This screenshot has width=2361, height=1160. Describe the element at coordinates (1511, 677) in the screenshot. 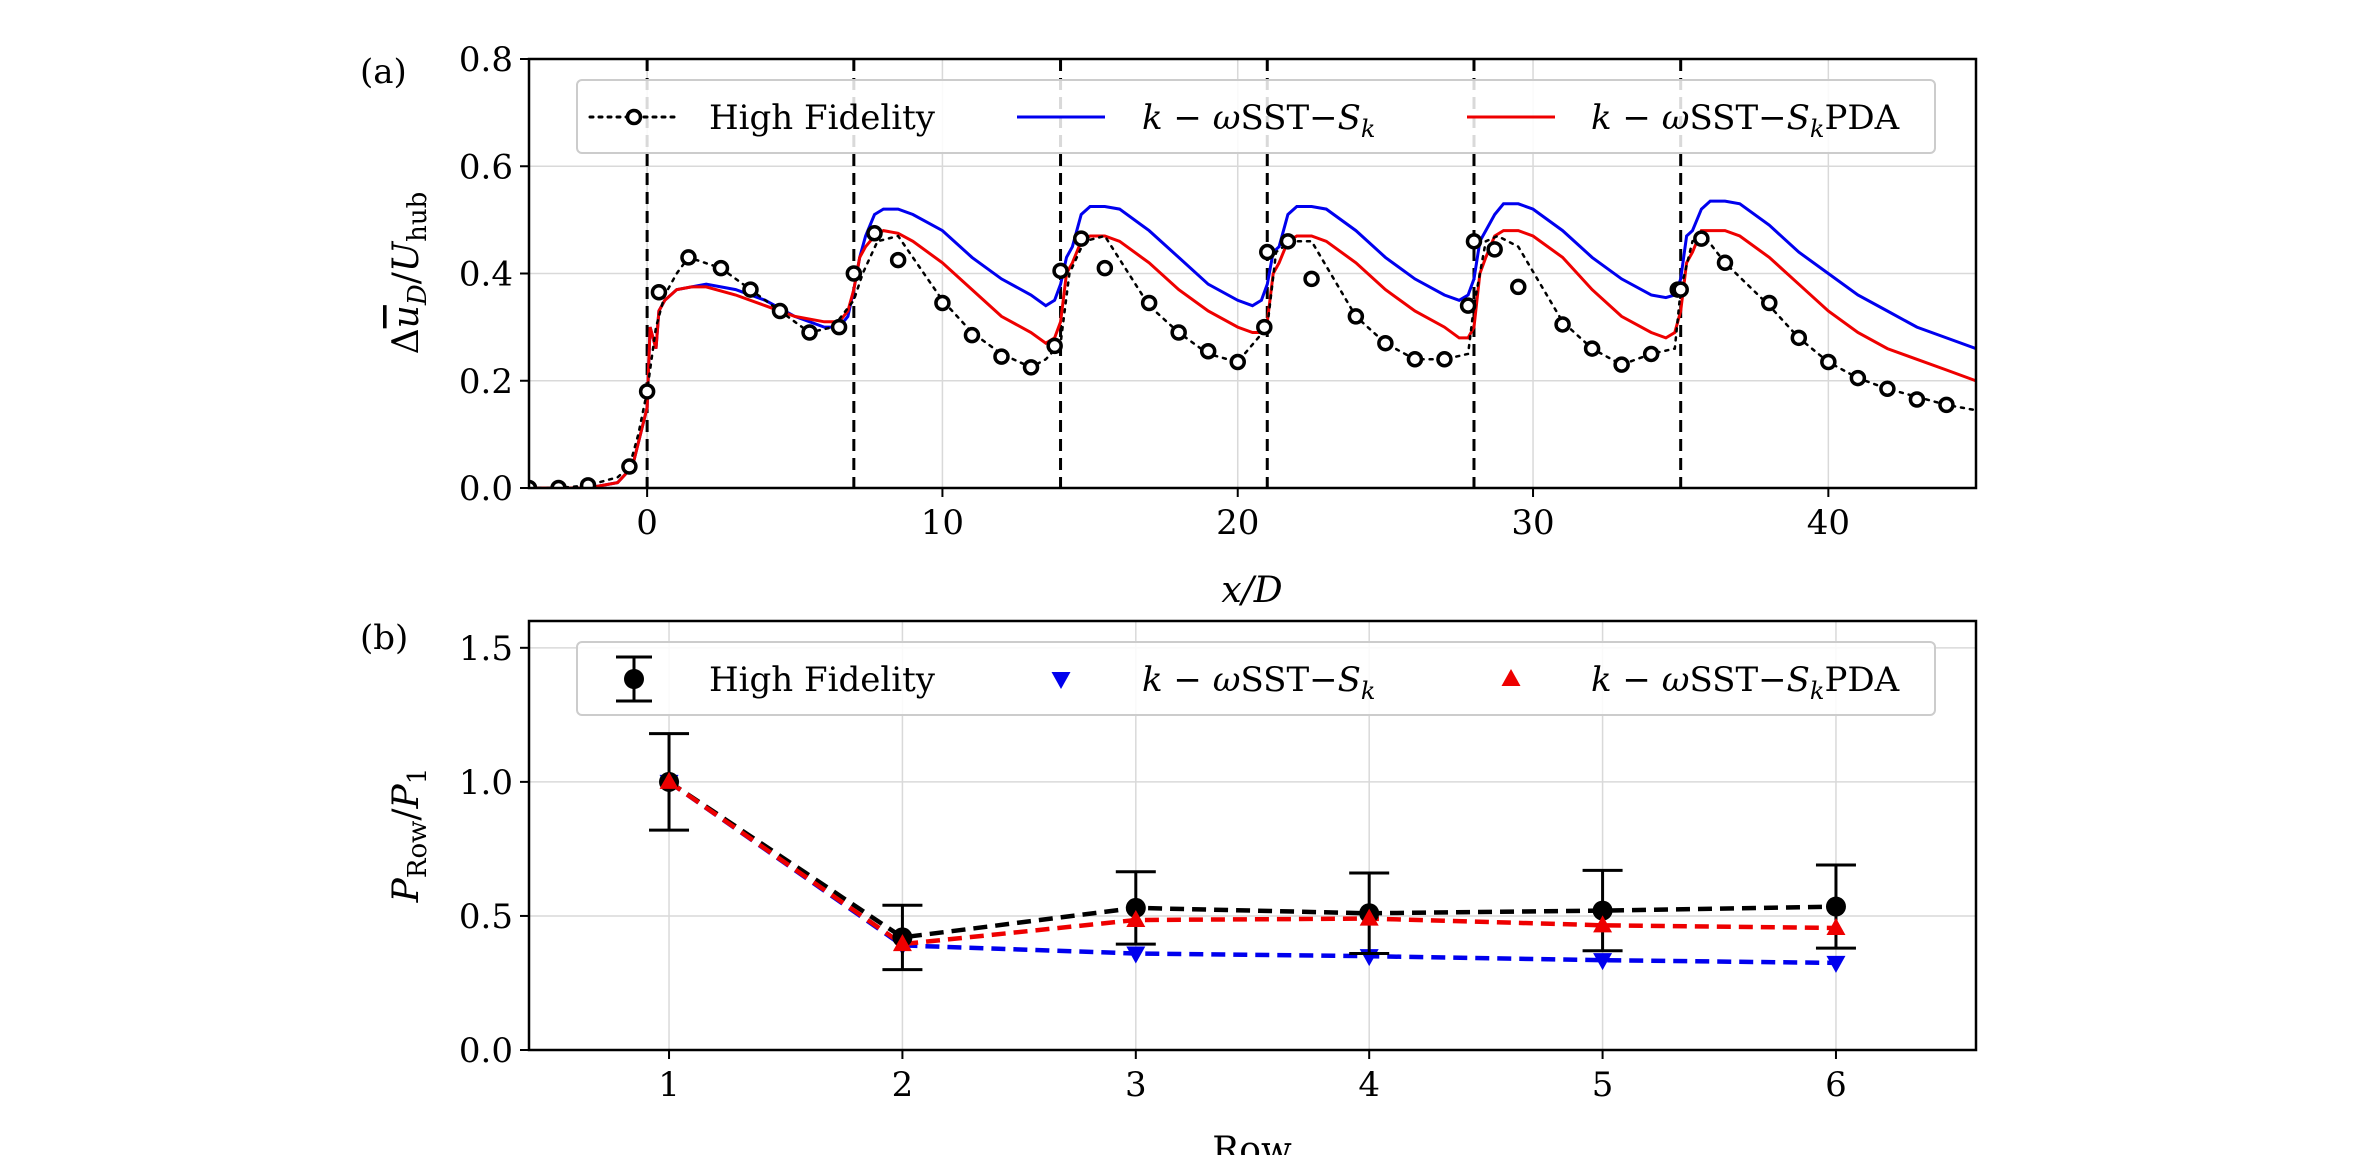

I see `legend-sst-sk-pda-marker` at that location.